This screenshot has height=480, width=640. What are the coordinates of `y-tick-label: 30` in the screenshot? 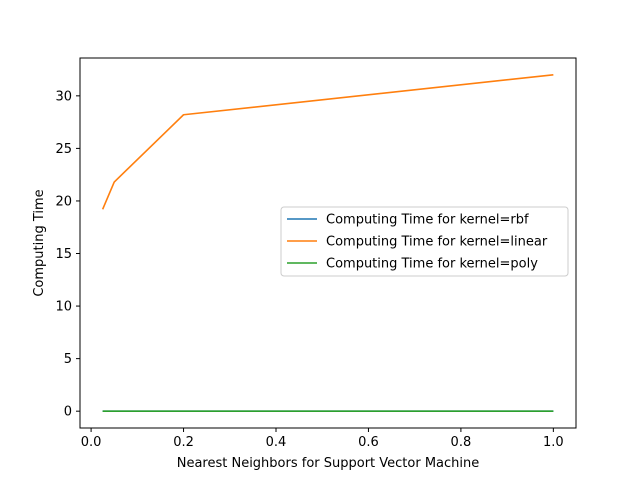 It's located at (63, 96).